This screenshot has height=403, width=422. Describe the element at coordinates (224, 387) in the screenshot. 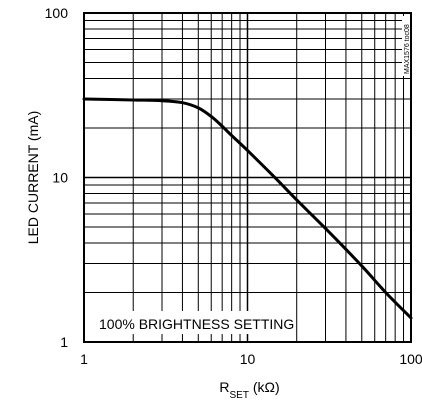

I see `x-axis-label-main: R` at that location.